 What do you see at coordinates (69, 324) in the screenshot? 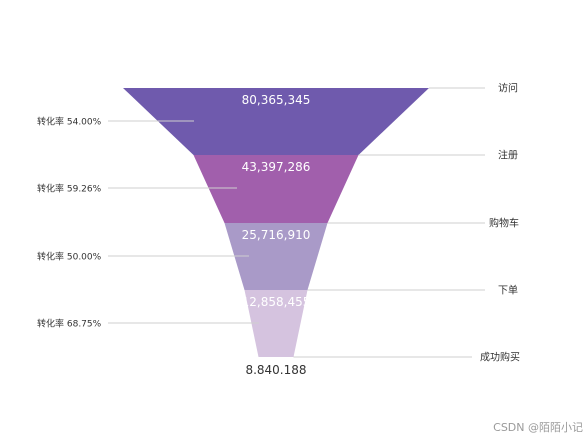
I see `conversion-rate-label: 转化率 68.75%` at bounding box center [69, 324].